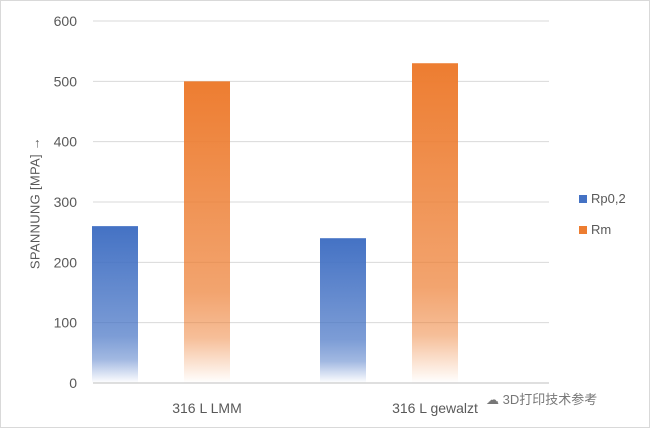 The width and height of the screenshot is (650, 428). I want to click on legend-item-rp02: Rp0,2, so click(602, 198).